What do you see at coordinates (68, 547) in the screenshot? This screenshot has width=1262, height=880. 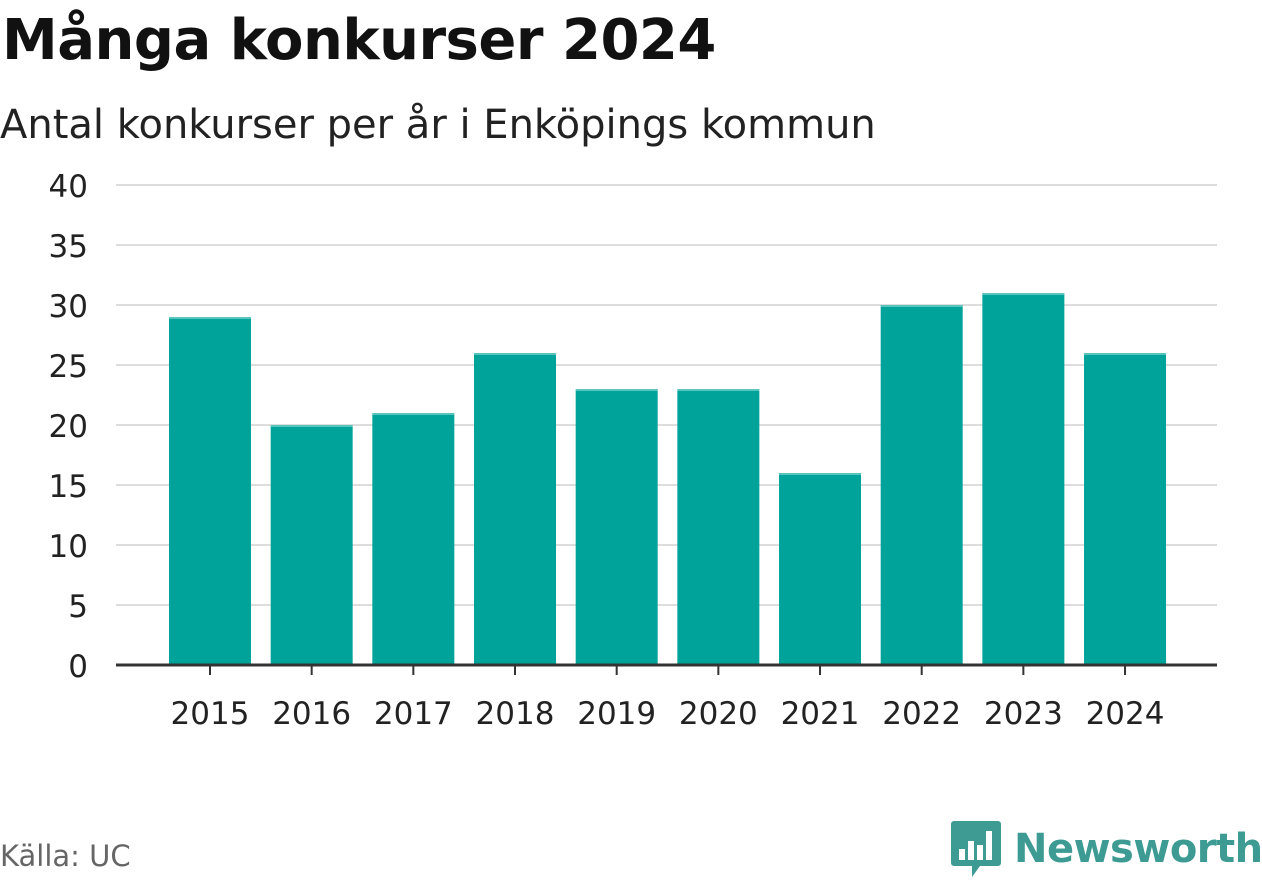 I see `y-tick-label: 10` at bounding box center [68, 547].